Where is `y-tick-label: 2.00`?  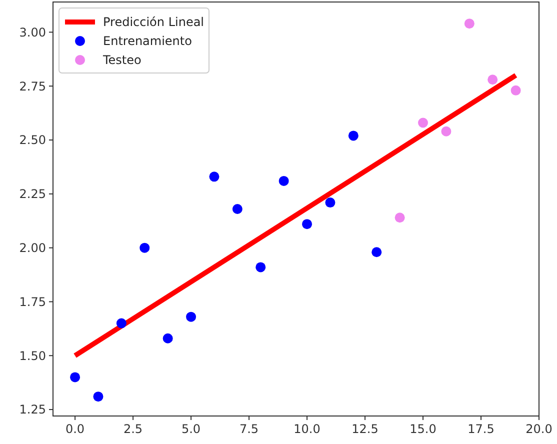 y-tick-label: 2.00 is located at coordinates (32, 248).